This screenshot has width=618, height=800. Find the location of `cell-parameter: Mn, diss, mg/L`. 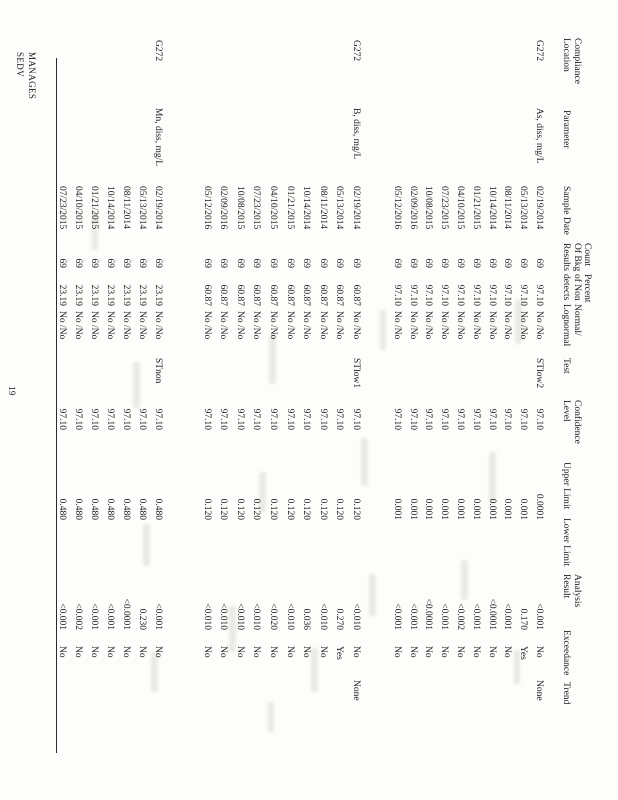

cell-parameter: Mn, diss, mg/L is located at coordinates (158, 137).